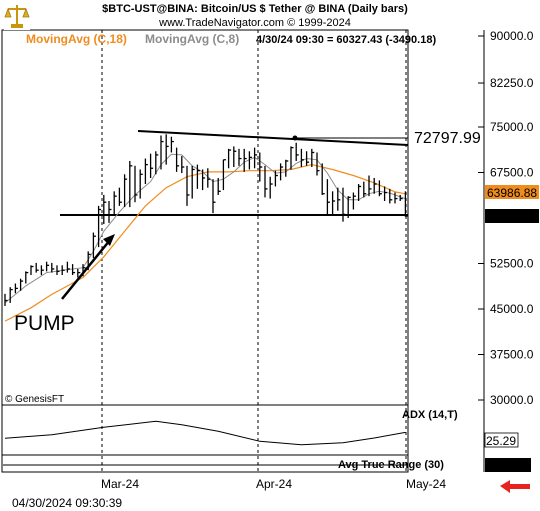  I want to click on chart-subtitle: www.TradeNavigator.com © 1999-2024, so click(254, 23).